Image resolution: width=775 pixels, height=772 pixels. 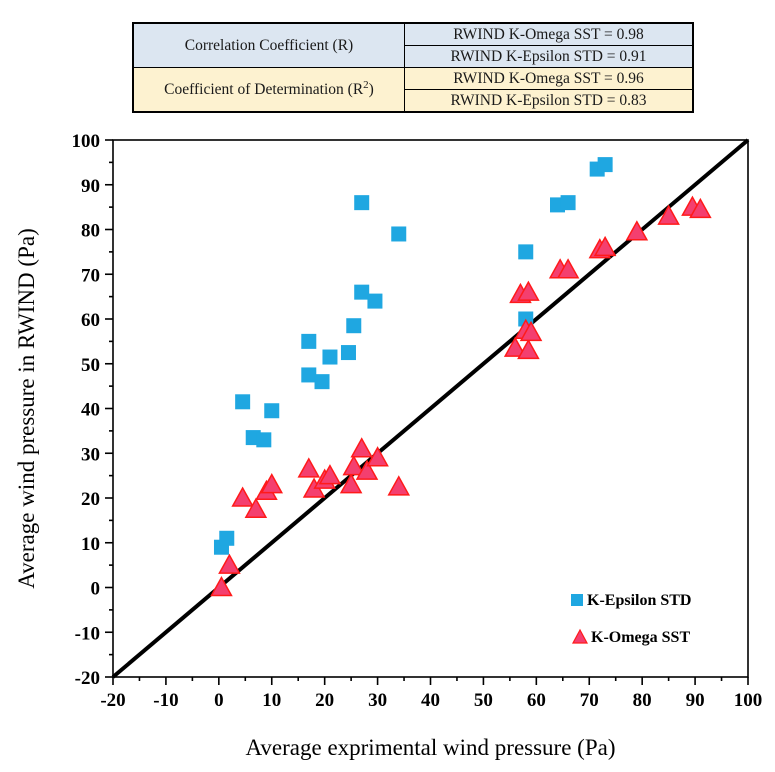 I want to click on table-cell-r-kepsilon: RWIND K-Epsilon STD = 0.91, so click(x=549, y=56).